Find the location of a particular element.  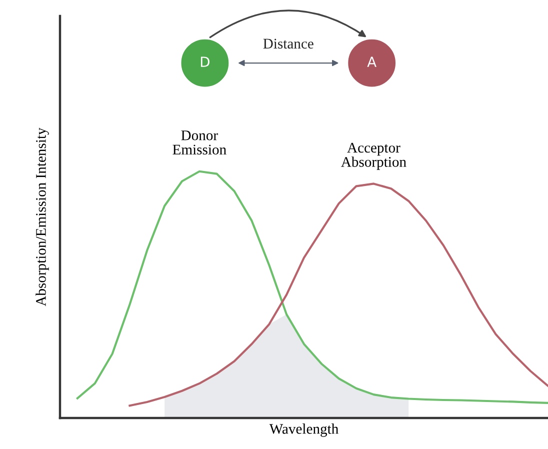

text: Distance is located at coordinates (288, 43).